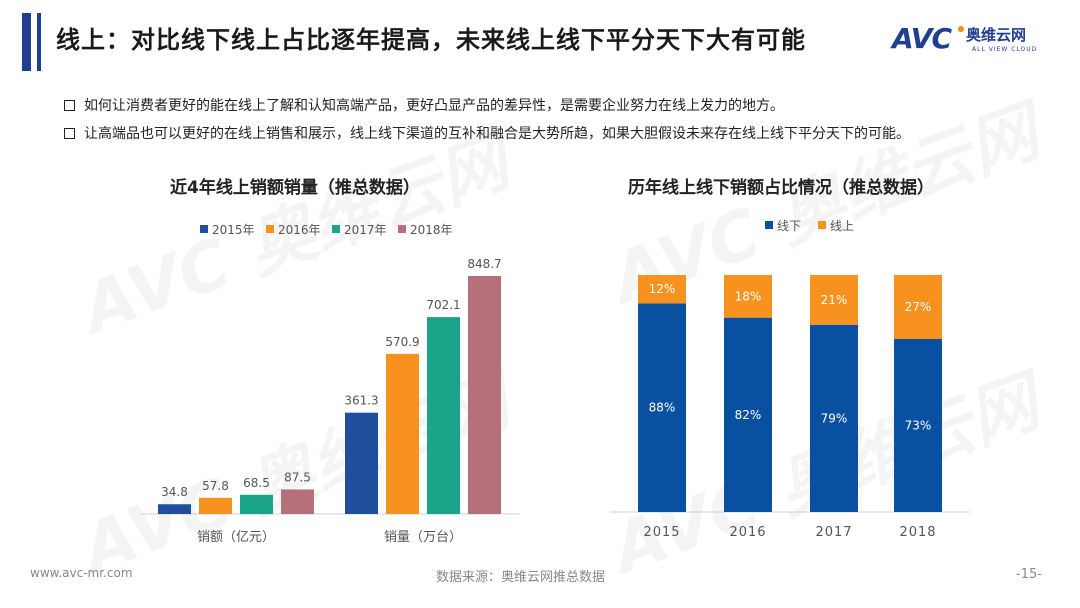 The height and width of the screenshot is (608, 1080). What do you see at coordinates (39, 42) in the screenshot?
I see `title-accent-bar-thin` at bounding box center [39, 42].